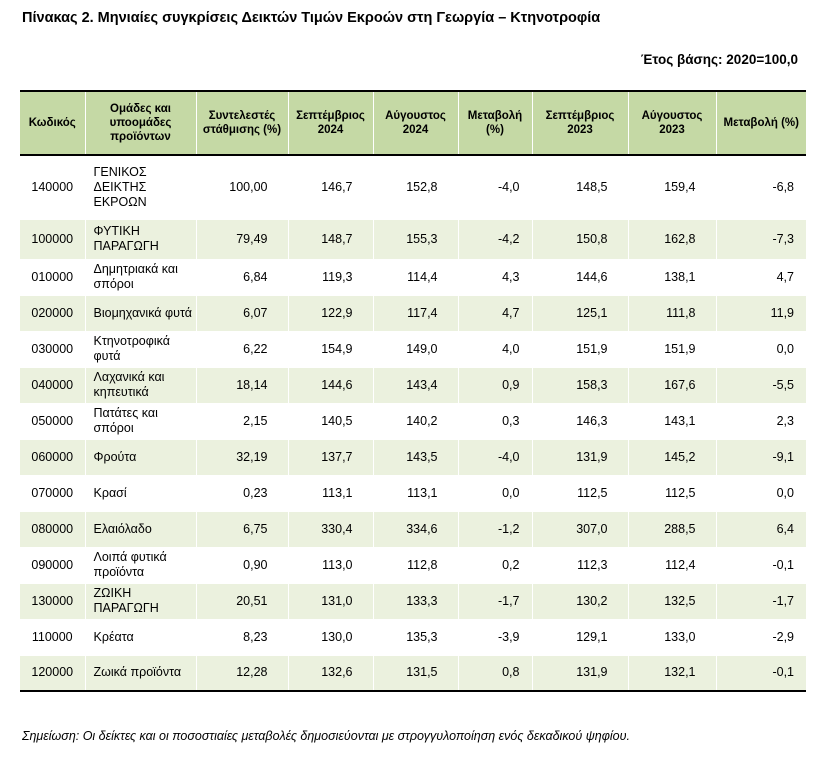 The image size is (820, 764). What do you see at coordinates (140, 123) in the screenshot?
I see `header-group: Ομάδες και υποομάδες προϊόντων` at bounding box center [140, 123].